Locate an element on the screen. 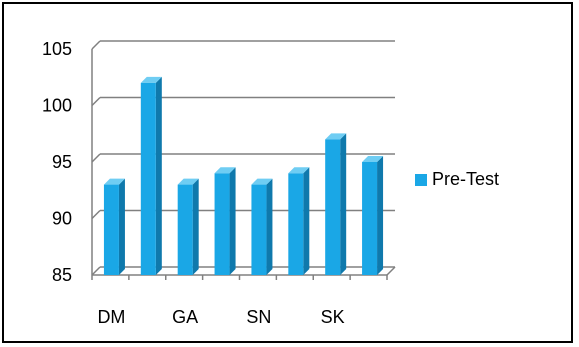  y-tick-label: 85 is located at coordinates (62, 275).